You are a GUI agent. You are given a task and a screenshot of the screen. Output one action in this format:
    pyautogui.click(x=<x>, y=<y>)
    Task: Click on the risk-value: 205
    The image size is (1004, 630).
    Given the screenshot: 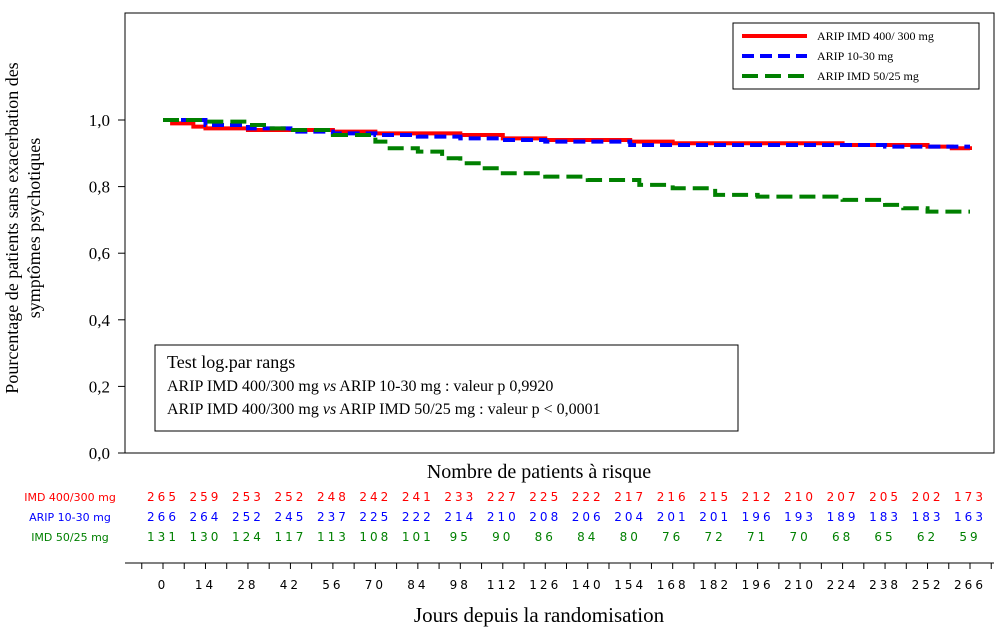 What is the action you would take?
    pyautogui.click(x=885, y=497)
    